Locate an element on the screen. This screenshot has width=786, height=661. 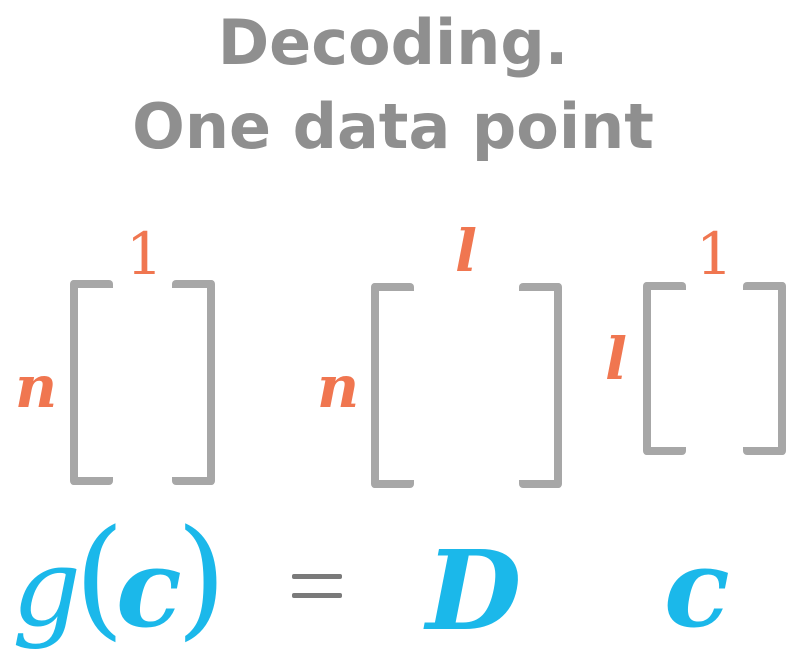
code-left-bracket is located at coordinates (664, 368).